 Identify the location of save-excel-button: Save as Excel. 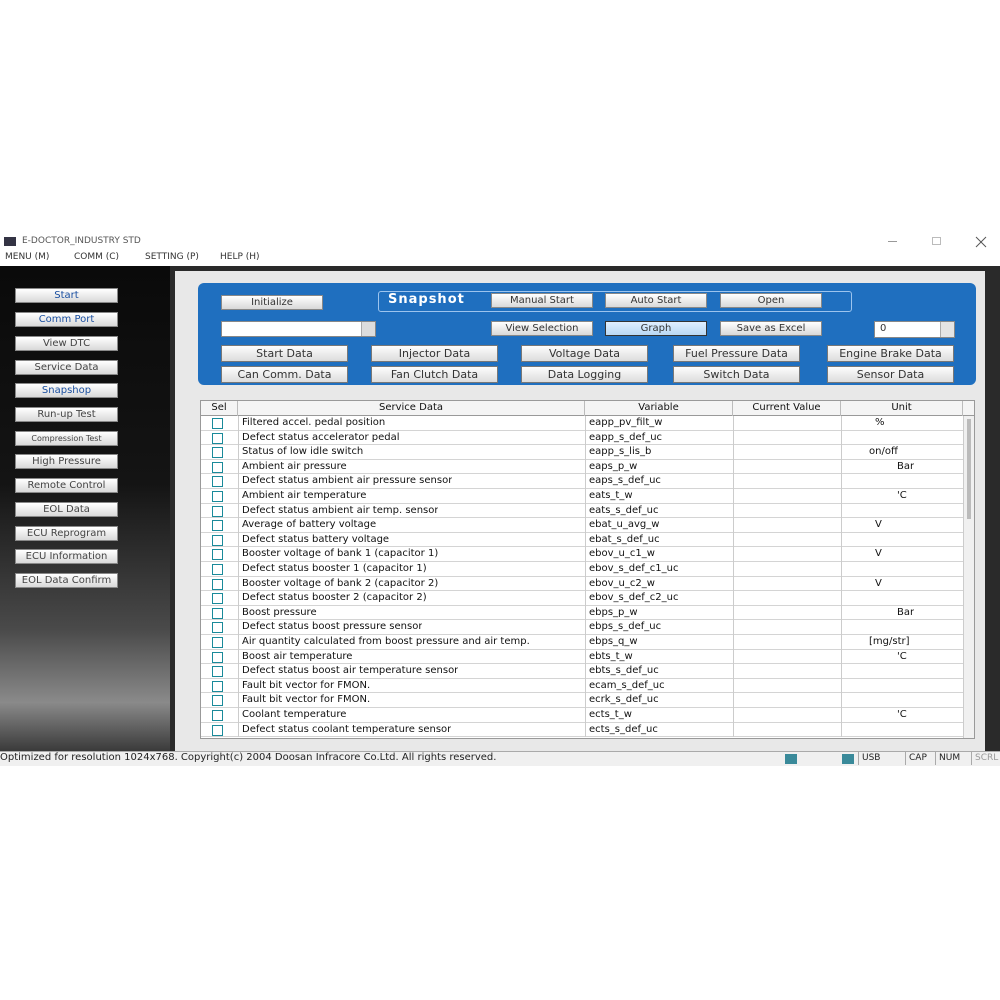
(771, 328).